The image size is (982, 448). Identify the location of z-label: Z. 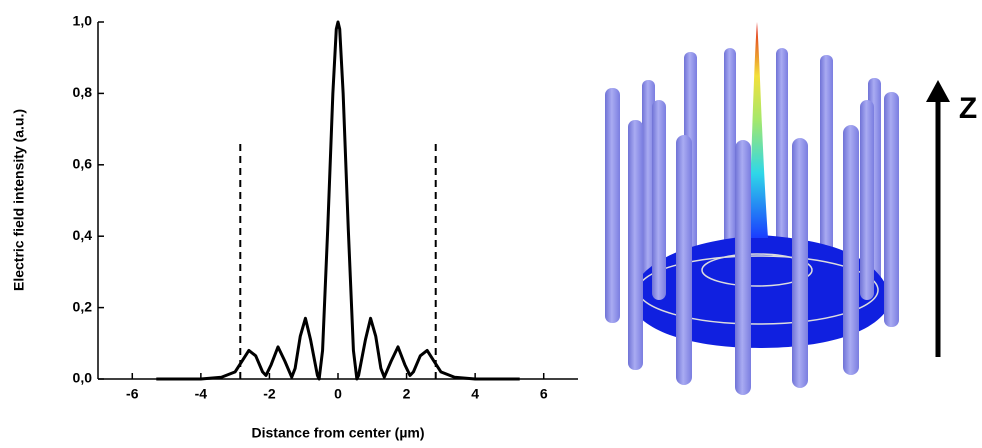
(968, 108).